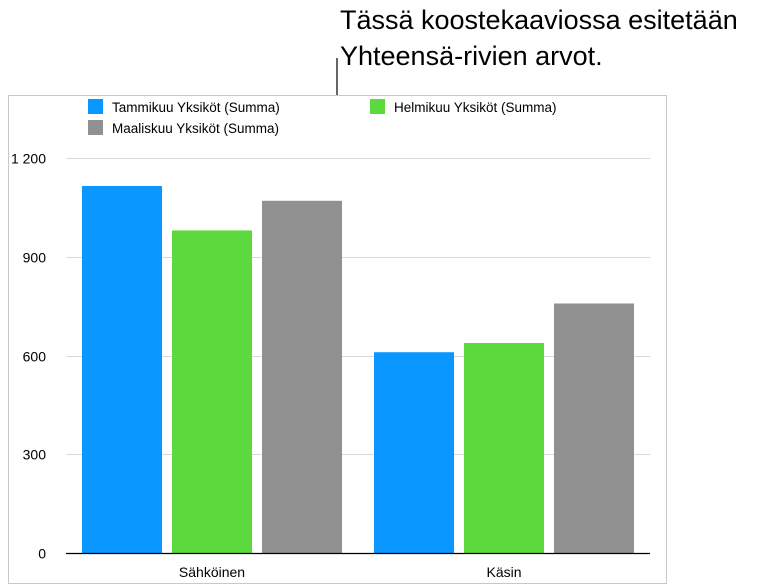 The width and height of the screenshot is (780, 585). What do you see at coordinates (503, 572) in the screenshot?
I see `x-category-label: Käsin` at bounding box center [503, 572].